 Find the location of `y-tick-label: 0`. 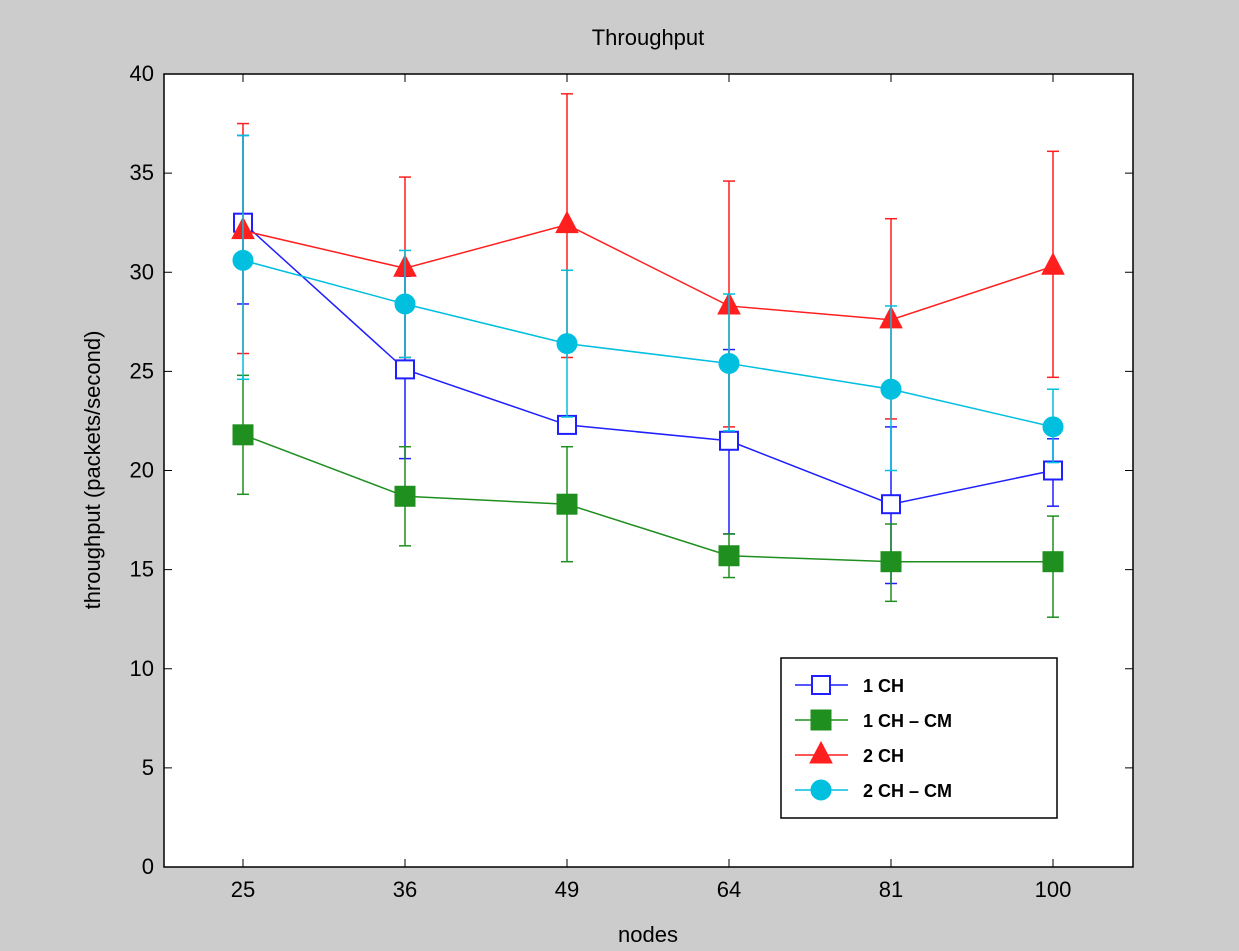

y-tick-label: 0 is located at coordinates (148, 866).